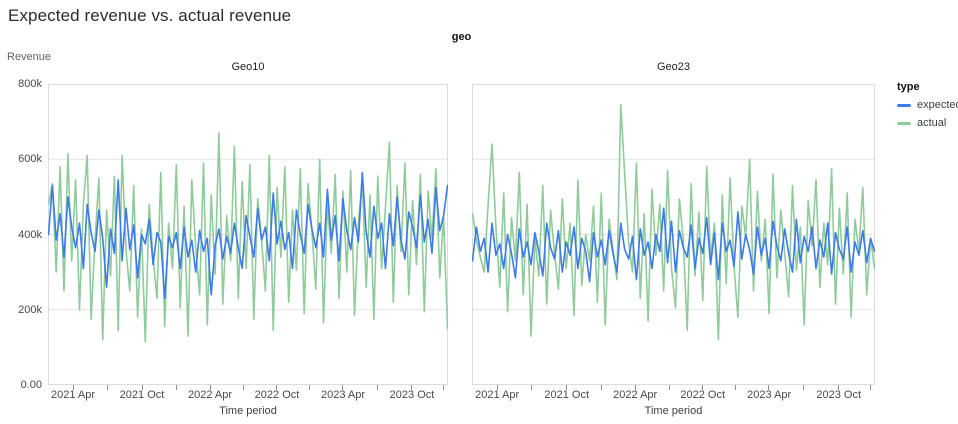  Describe the element at coordinates (937, 105) in the screenshot. I see `legend-label: expected` at that location.